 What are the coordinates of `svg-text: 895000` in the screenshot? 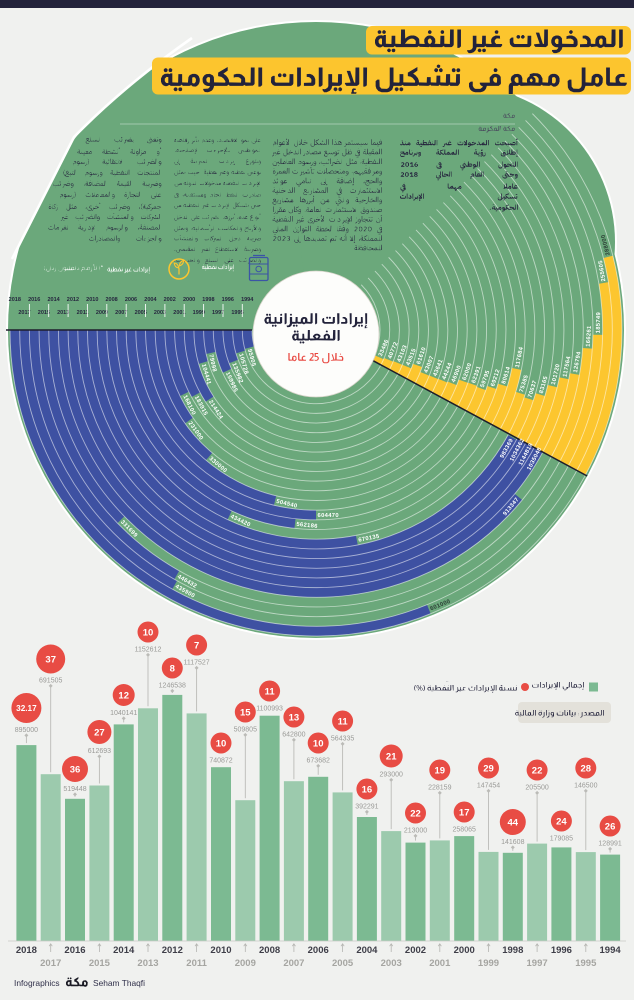 It's located at (26, 730).